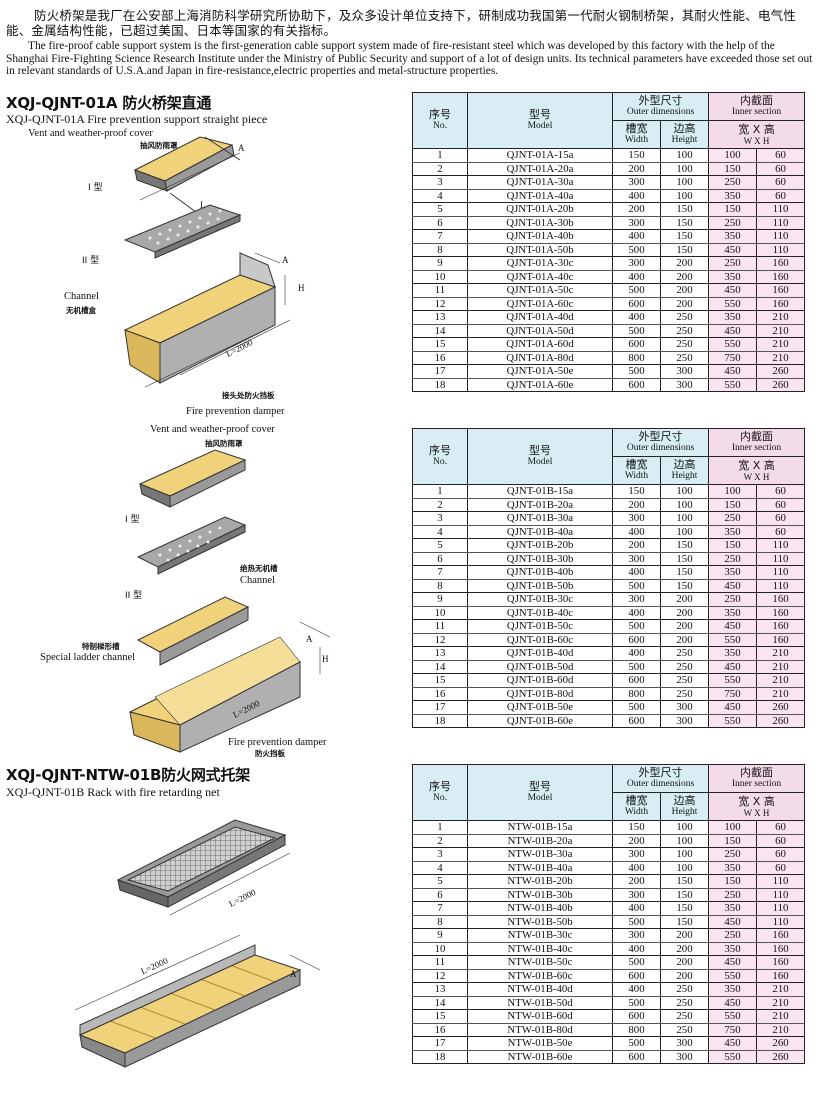  I want to click on fig1-damper-label-zh: 接头处防火挡板, so click(248, 395).